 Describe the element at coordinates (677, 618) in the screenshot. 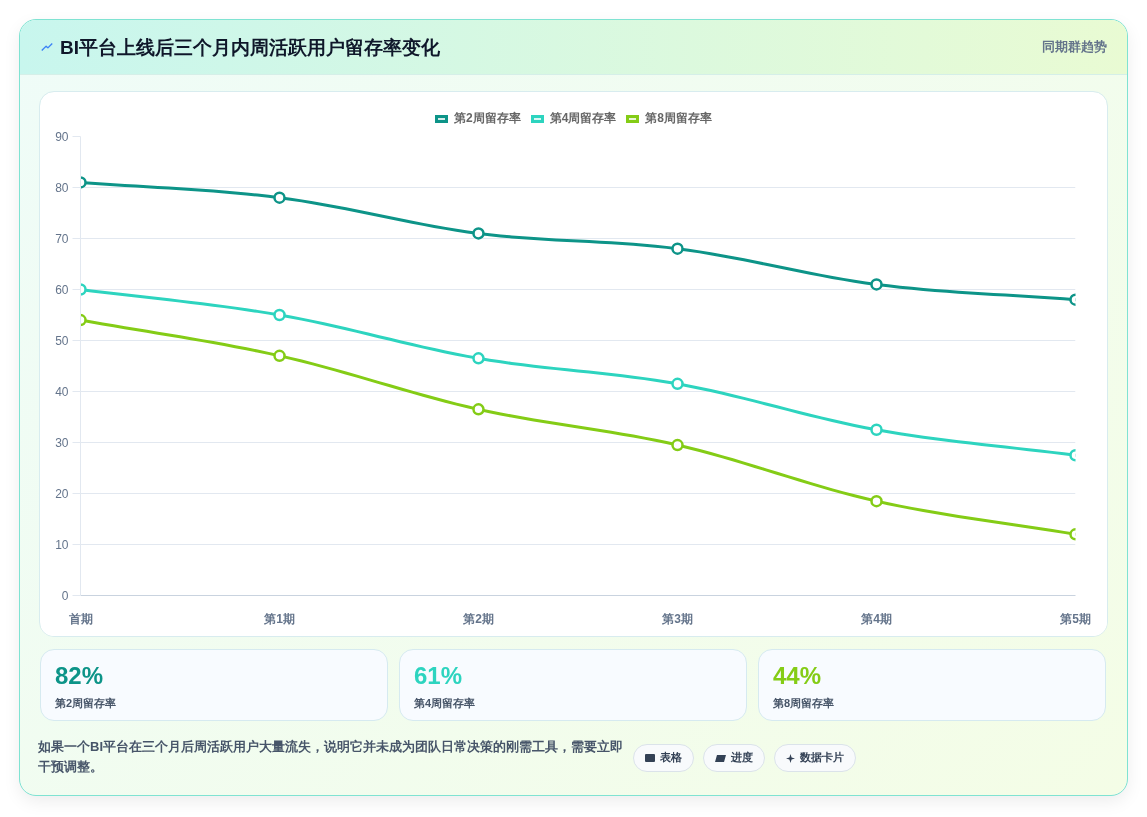

I see `x-tick-label: 第3期` at that location.